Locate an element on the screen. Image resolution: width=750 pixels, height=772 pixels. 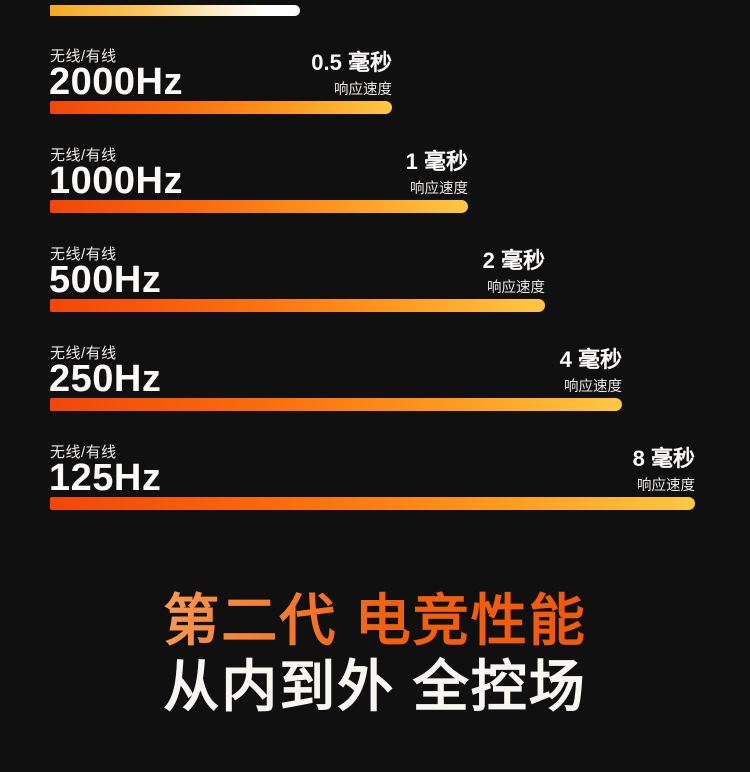
latency-block: 4 毫秒 响应速度 is located at coordinates (336, 371).